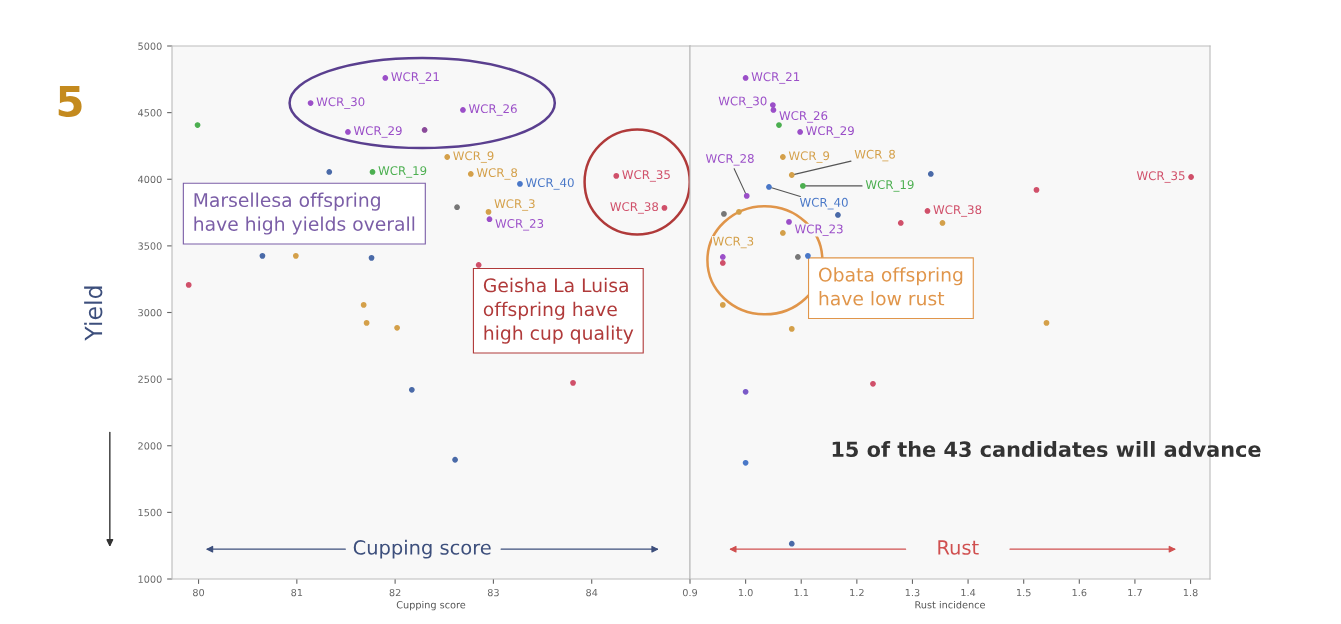 This screenshot has width=1341, height=624. What do you see at coordinates (70, 102) in the screenshot?
I see `text: 5` at bounding box center [70, 102].